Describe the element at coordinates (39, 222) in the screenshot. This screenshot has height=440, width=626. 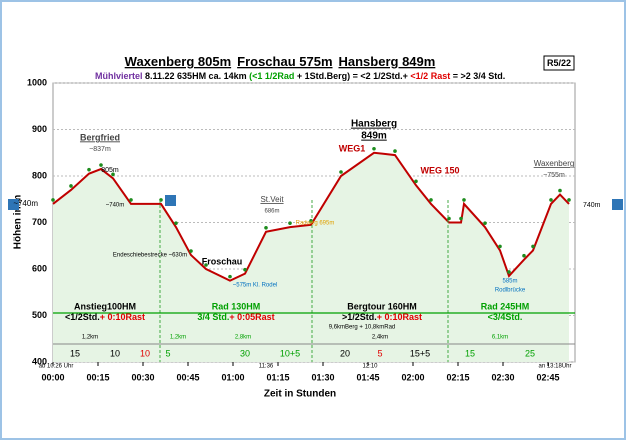
I see `y-tick-label: 700` at that location.